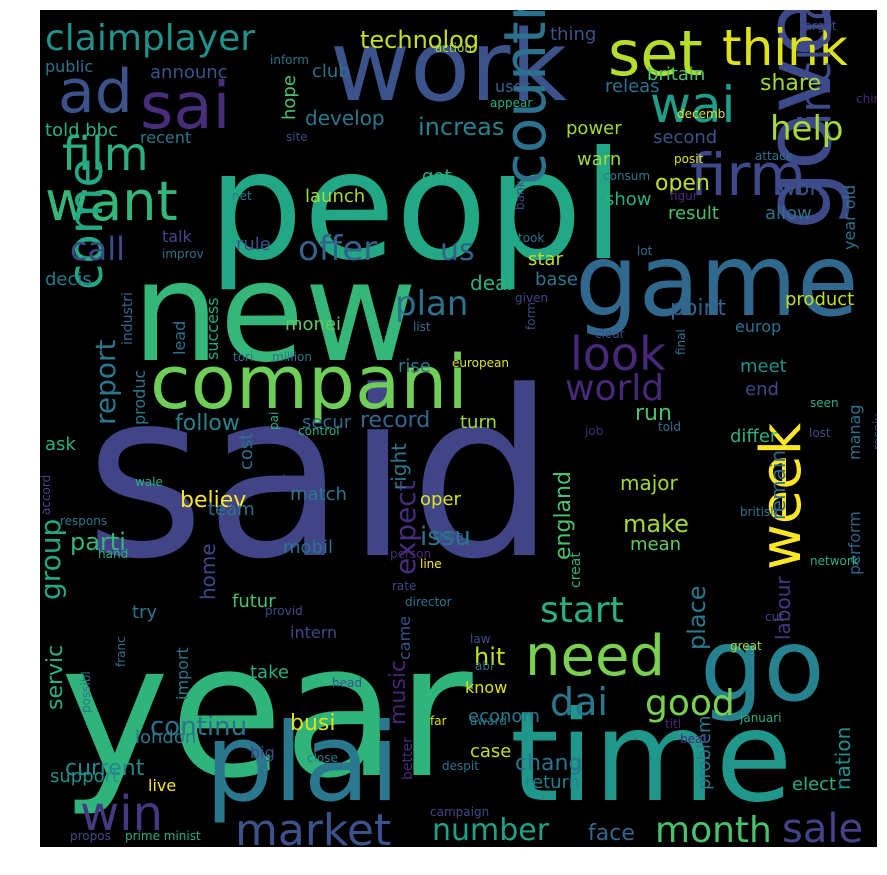 This screenshot has height=875, width=887. I want to click on word-market: market, so click(313, 826).